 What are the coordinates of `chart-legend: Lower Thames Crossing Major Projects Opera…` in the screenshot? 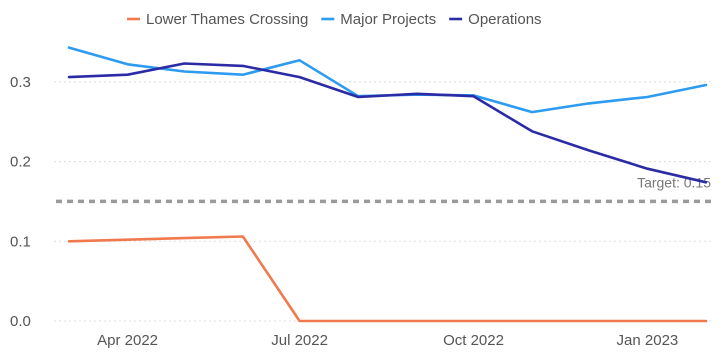 It's located at (334, 19).